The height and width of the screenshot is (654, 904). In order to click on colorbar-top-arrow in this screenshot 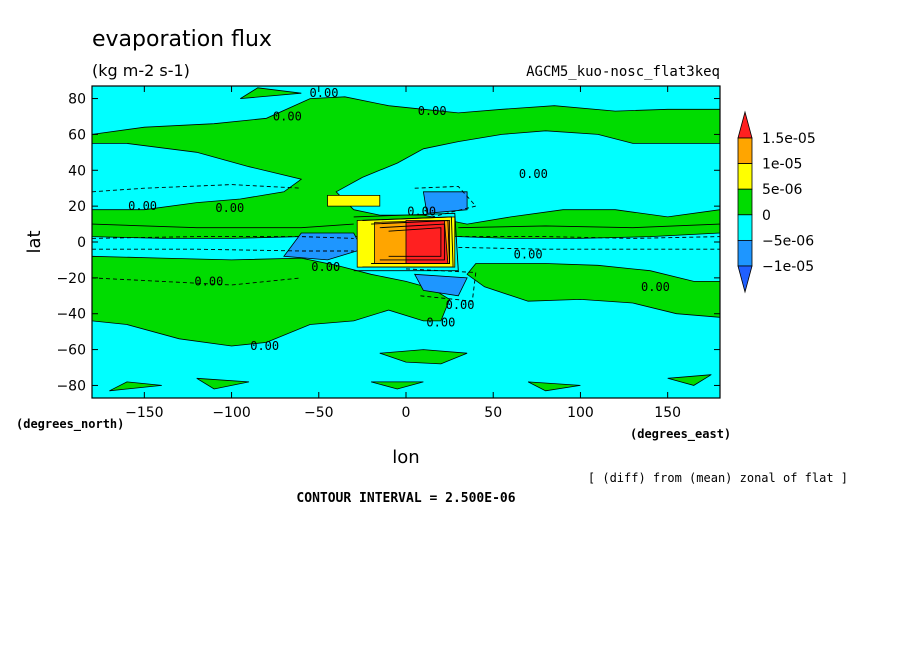, I will do `click(745, 124)`.